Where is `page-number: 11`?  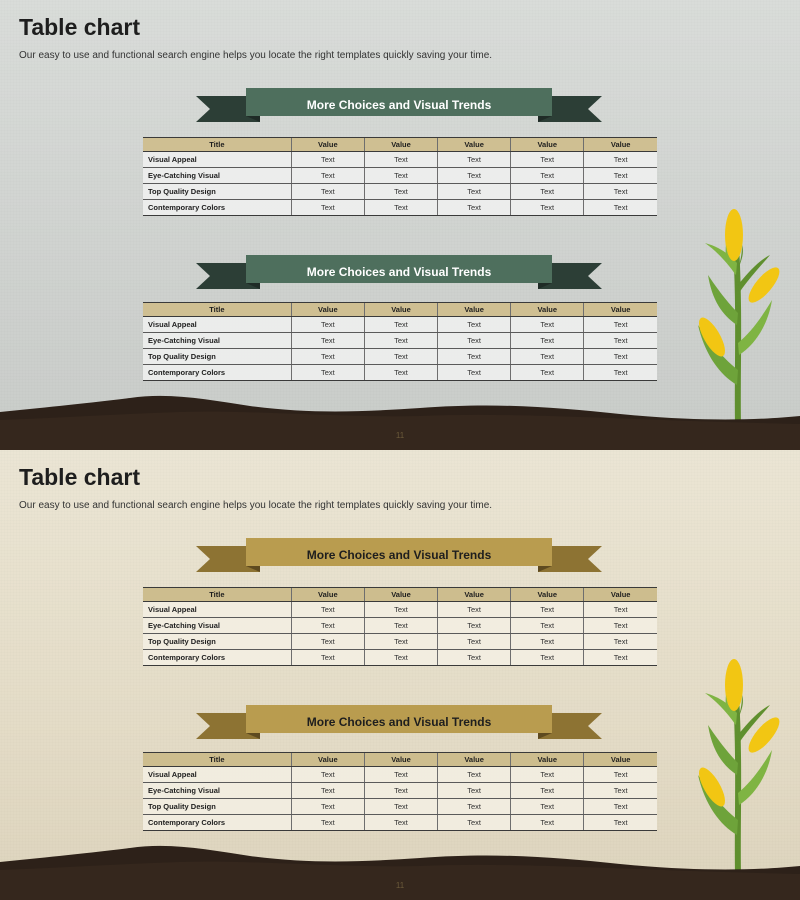
page-number: 11 is located at coordinates (400, 885).